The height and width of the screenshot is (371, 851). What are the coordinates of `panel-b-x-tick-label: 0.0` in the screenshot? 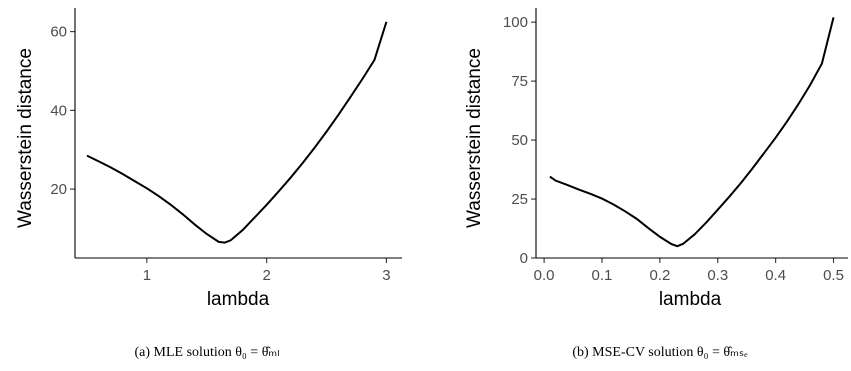 It's located at (544, 275).